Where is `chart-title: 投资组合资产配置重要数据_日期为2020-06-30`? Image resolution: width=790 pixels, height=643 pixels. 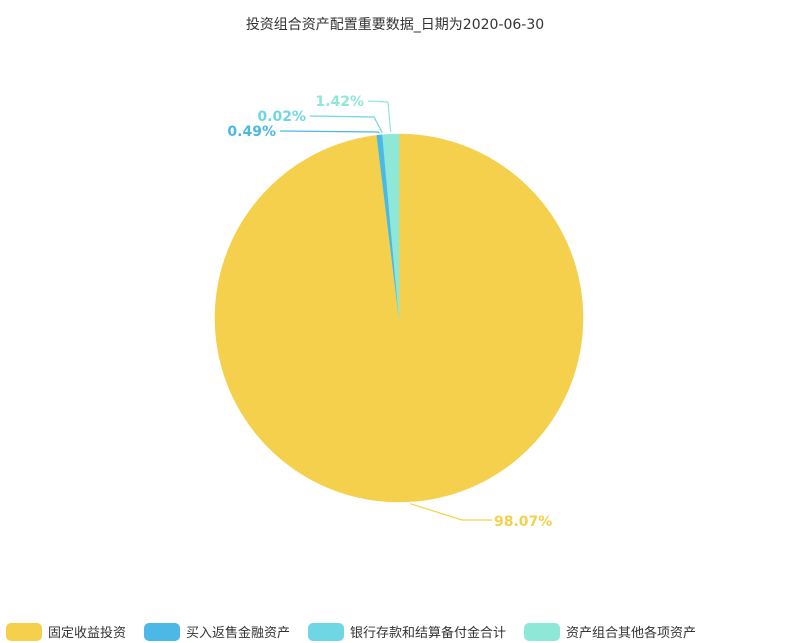 chart-title: 投资组合资产配置重要数据_日期为2020-06-30 is located at coordinates (395, 25).